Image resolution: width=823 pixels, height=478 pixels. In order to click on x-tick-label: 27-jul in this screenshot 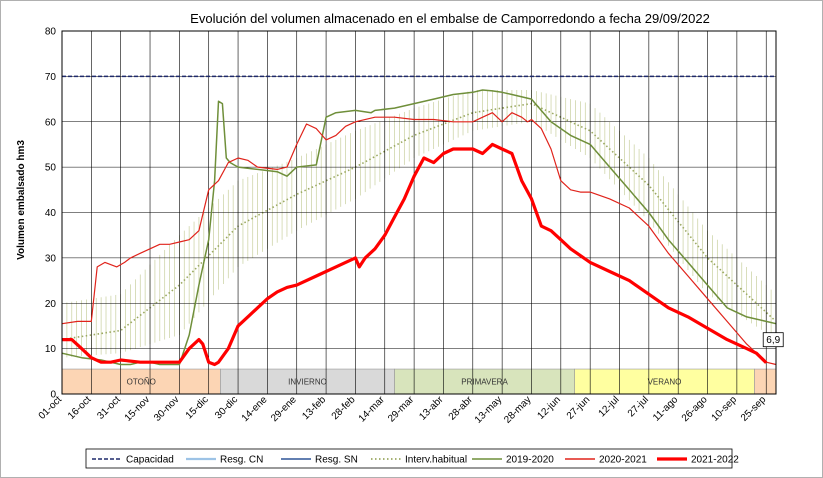, I will do `click(638, 406)`.